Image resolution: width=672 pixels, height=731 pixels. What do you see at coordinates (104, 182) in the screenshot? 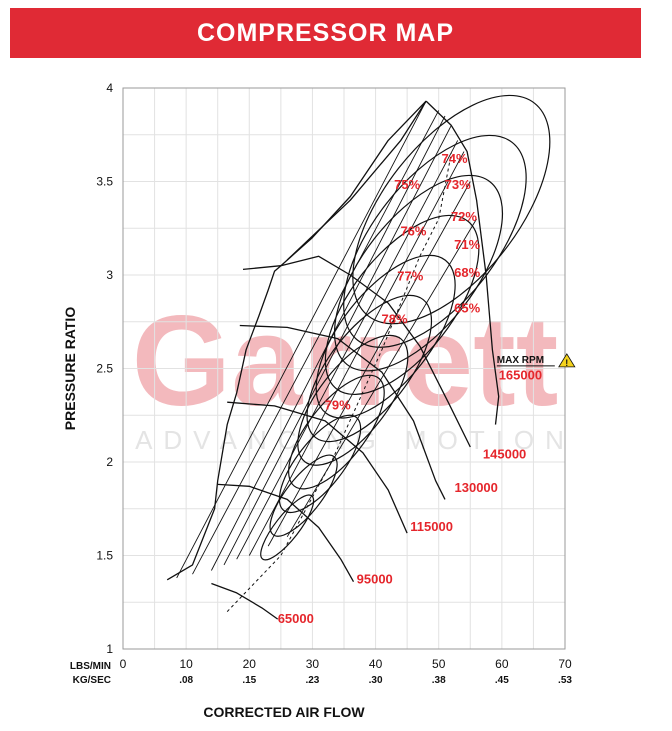
I see `y-tick-label: 3.5` at bounding box center [104, 182].